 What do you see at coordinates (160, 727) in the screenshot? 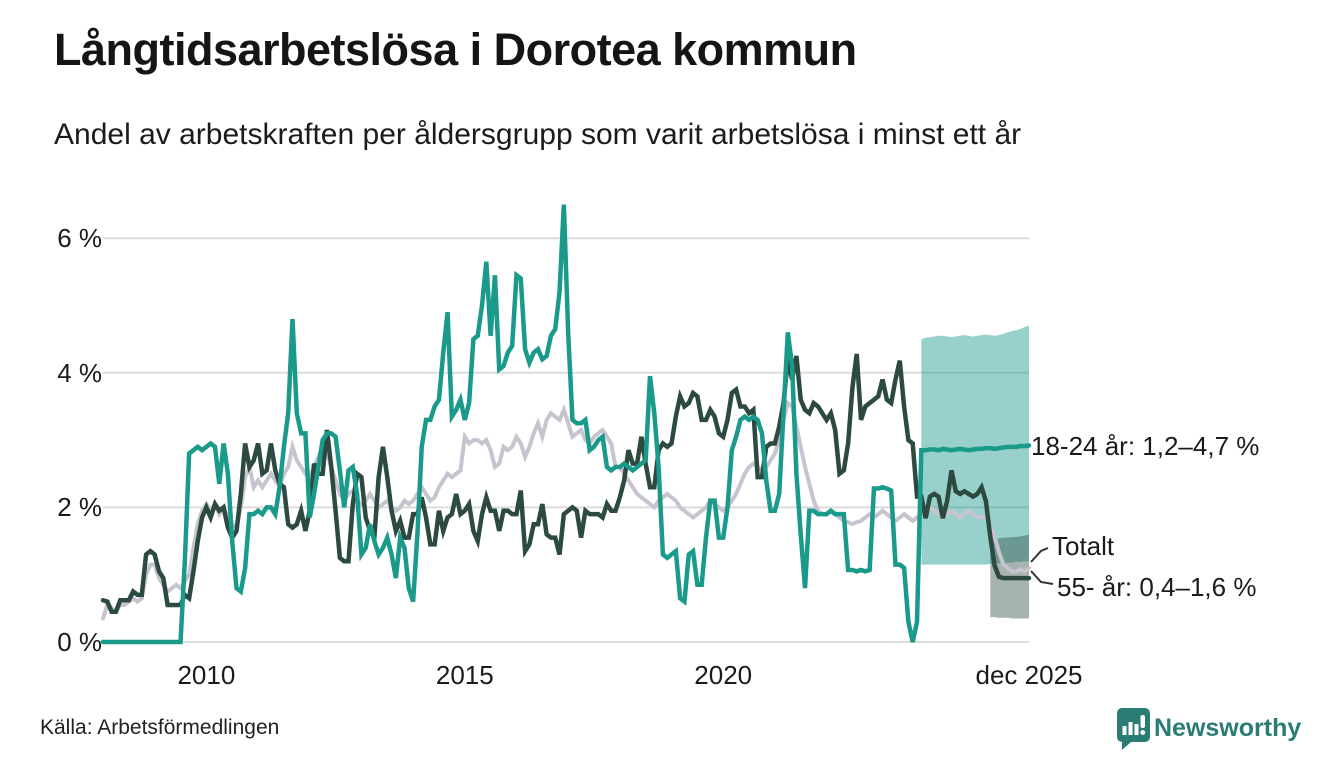
I see `source-credit: Källa: Arbetsförmedlingen` at bounding box center [160, 727].